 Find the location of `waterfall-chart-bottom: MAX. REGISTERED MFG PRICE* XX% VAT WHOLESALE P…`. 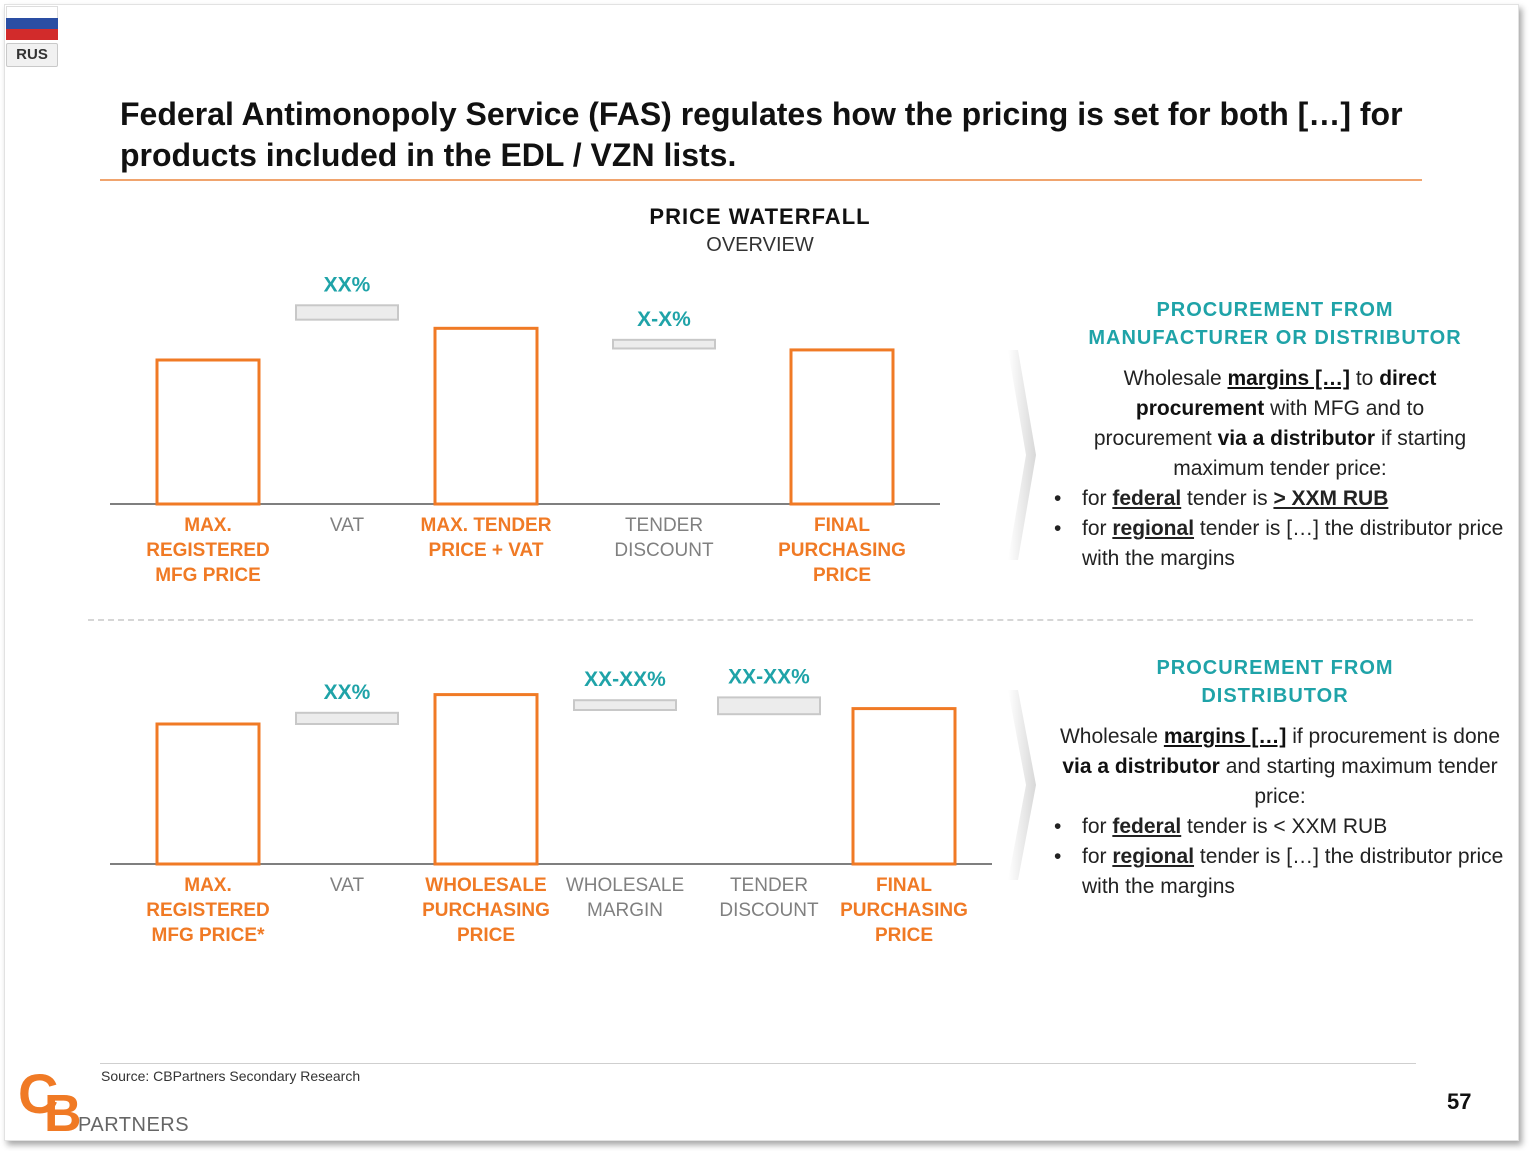

waterfall-chart-bottom: MAX. REGISTERED MFG PRICE* XX% VAT WHOLESALE P… is located at coordinates (551, 805).